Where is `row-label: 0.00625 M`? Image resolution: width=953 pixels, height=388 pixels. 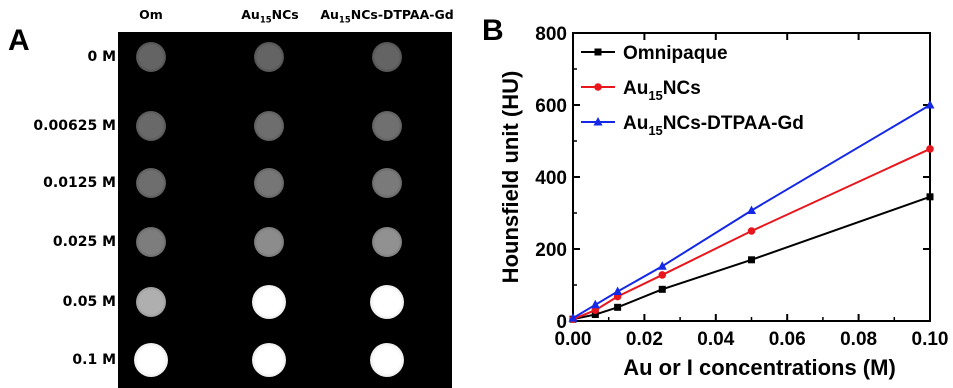 row-label: 0.00625 M is located at coordinates (74, 126).